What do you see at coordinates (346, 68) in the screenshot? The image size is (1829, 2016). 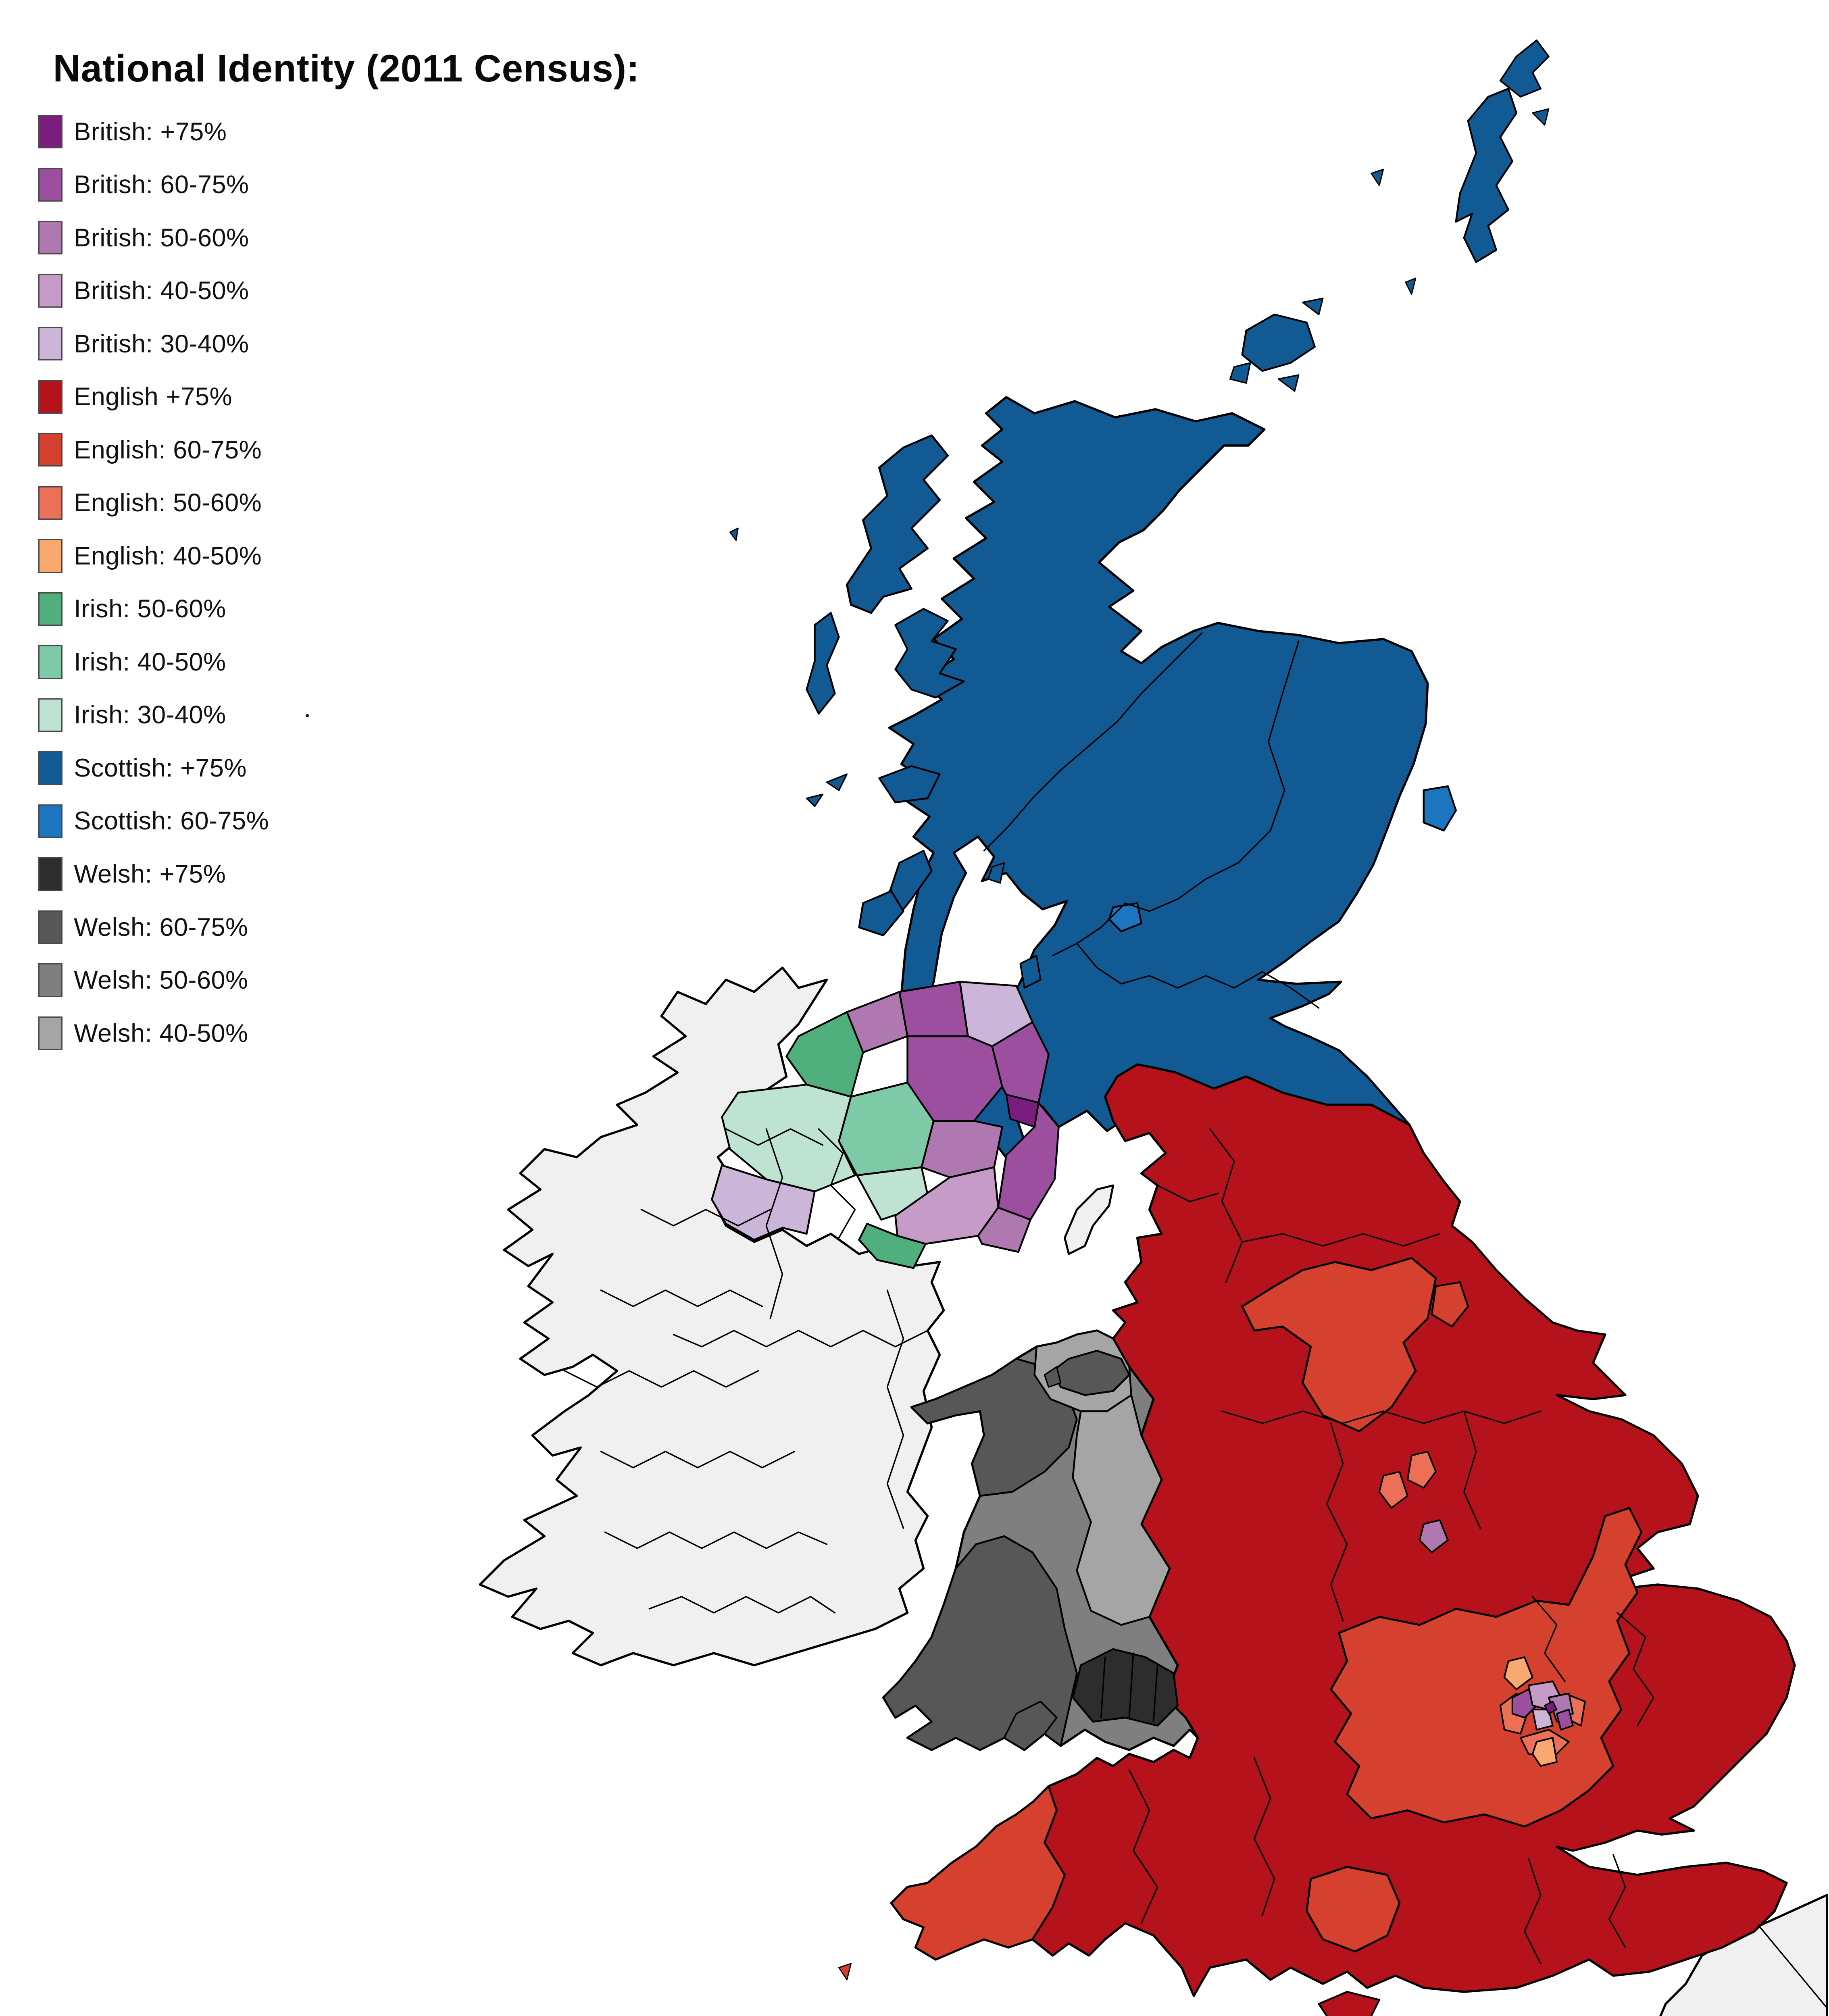 I see `page-title: National Identity (2011 Census):` at bounding box center [346, 68].